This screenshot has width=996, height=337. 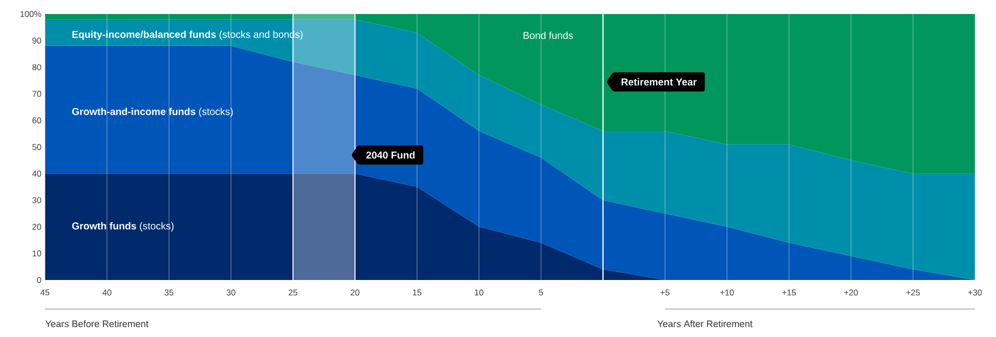 What do you see at coordinates (417, 293) in the screenshot?
I see `x-tick-label: 15` at bounding box center [417, 293].